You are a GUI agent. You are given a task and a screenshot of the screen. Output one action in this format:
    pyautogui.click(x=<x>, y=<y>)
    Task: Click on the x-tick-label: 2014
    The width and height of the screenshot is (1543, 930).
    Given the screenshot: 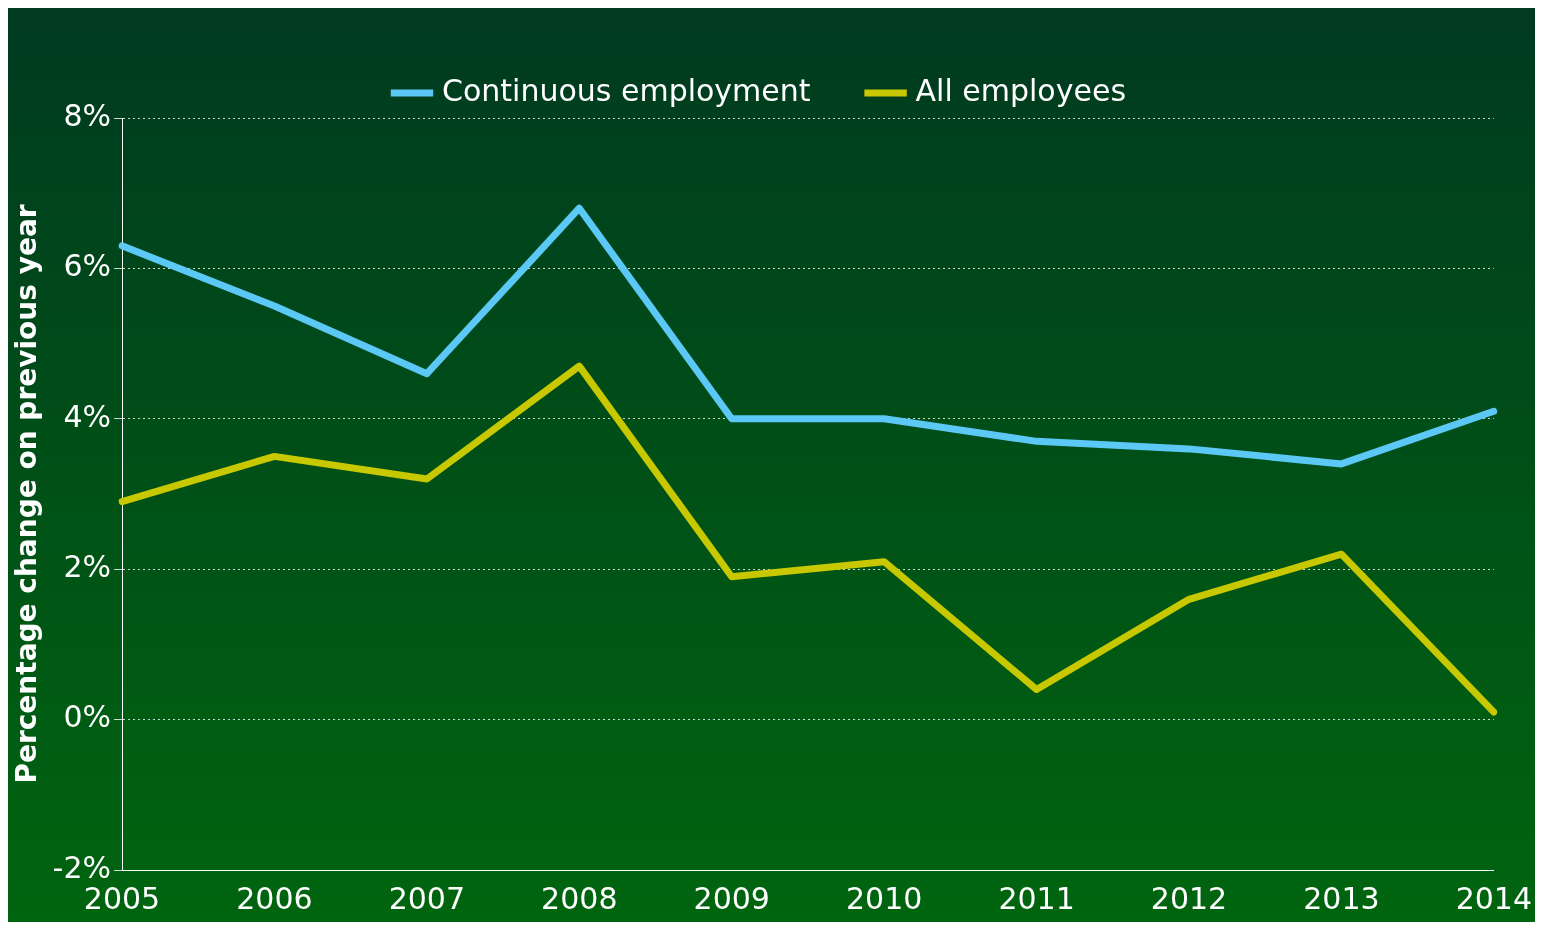 What is the action you would take?
    pyautogui.click(x=1494, y=898)
    